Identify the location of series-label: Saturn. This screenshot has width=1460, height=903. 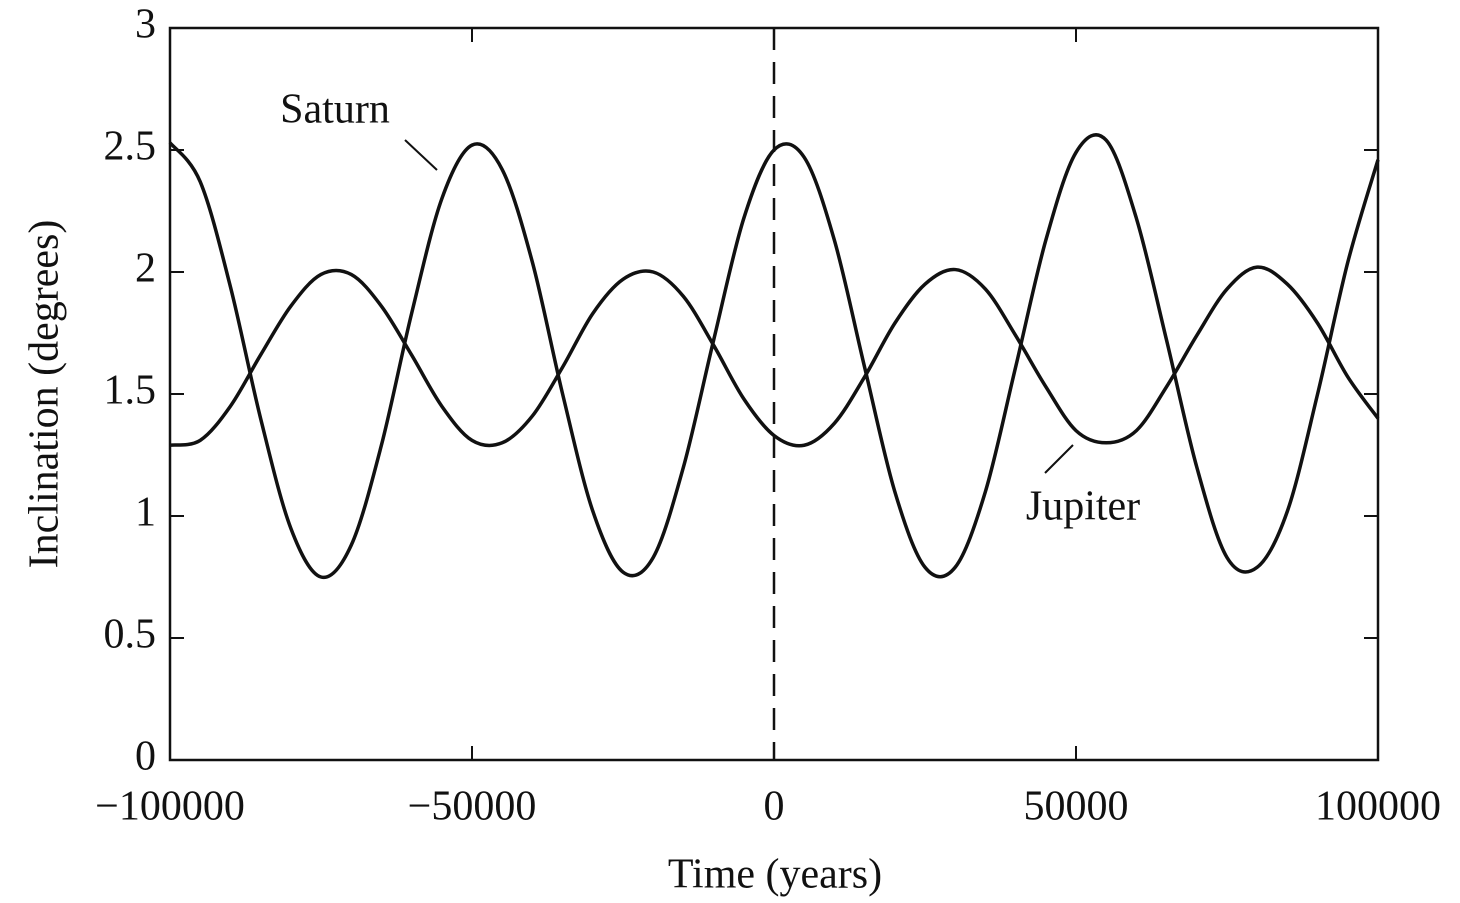
(335, 110).